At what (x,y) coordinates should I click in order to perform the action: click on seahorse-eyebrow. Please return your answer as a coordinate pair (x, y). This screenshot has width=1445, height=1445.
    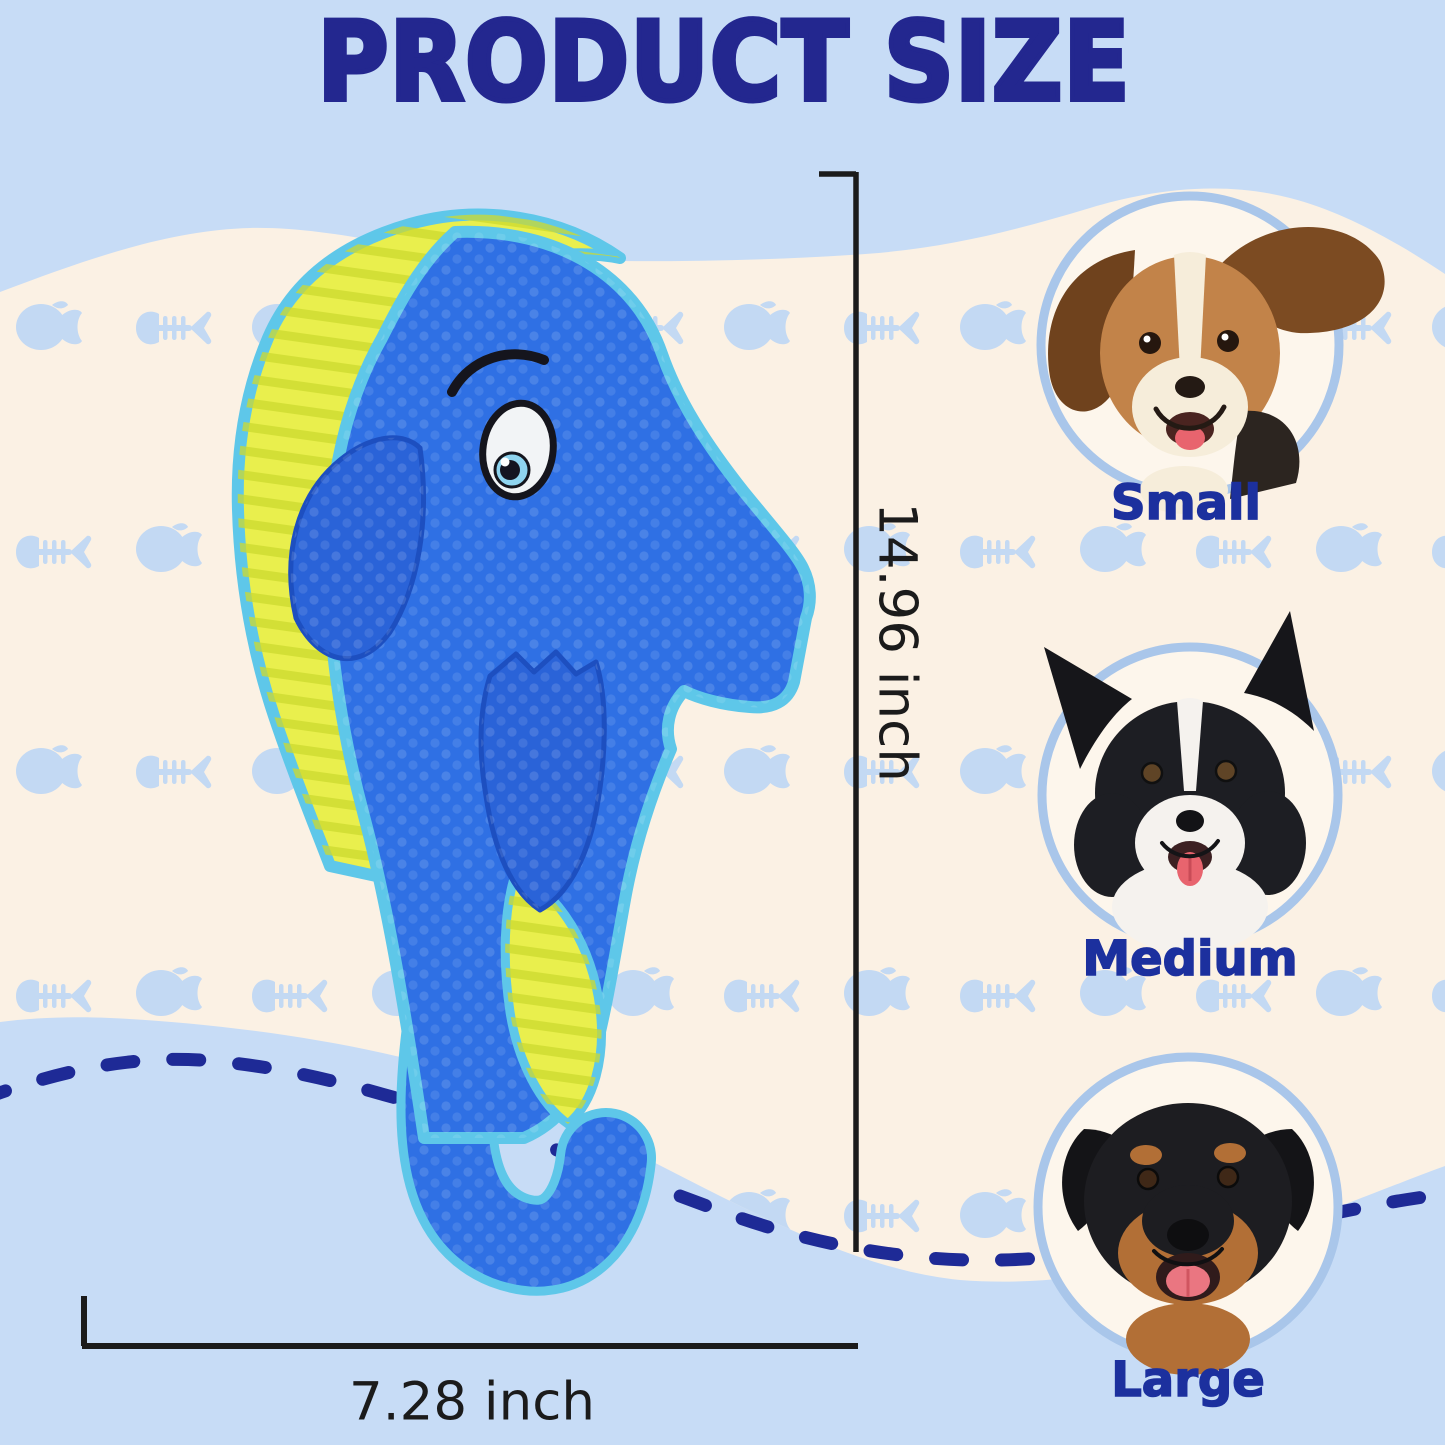
    Looking at the image, I should click on (498, 373).